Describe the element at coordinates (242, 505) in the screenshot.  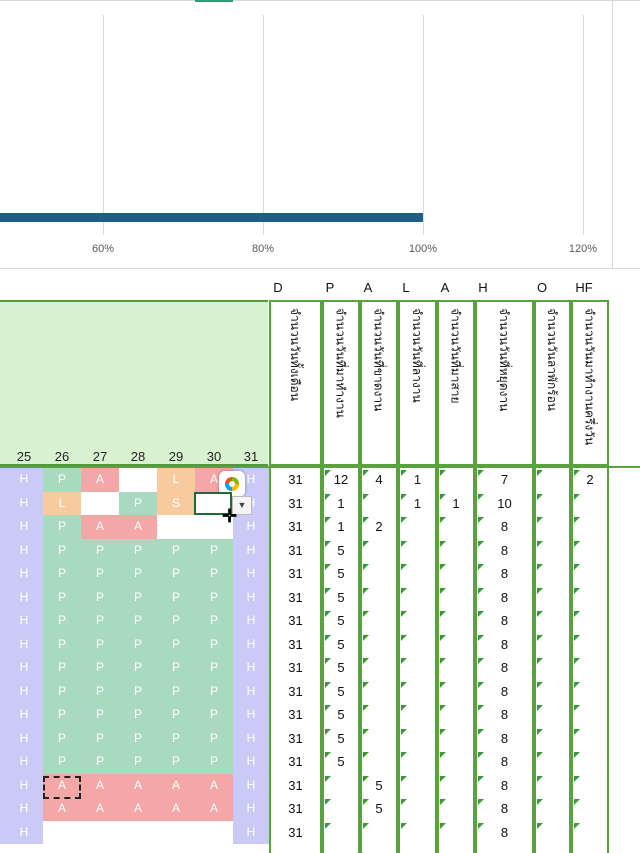
I see `dropdown-arrow-icon: ▼` at that location.